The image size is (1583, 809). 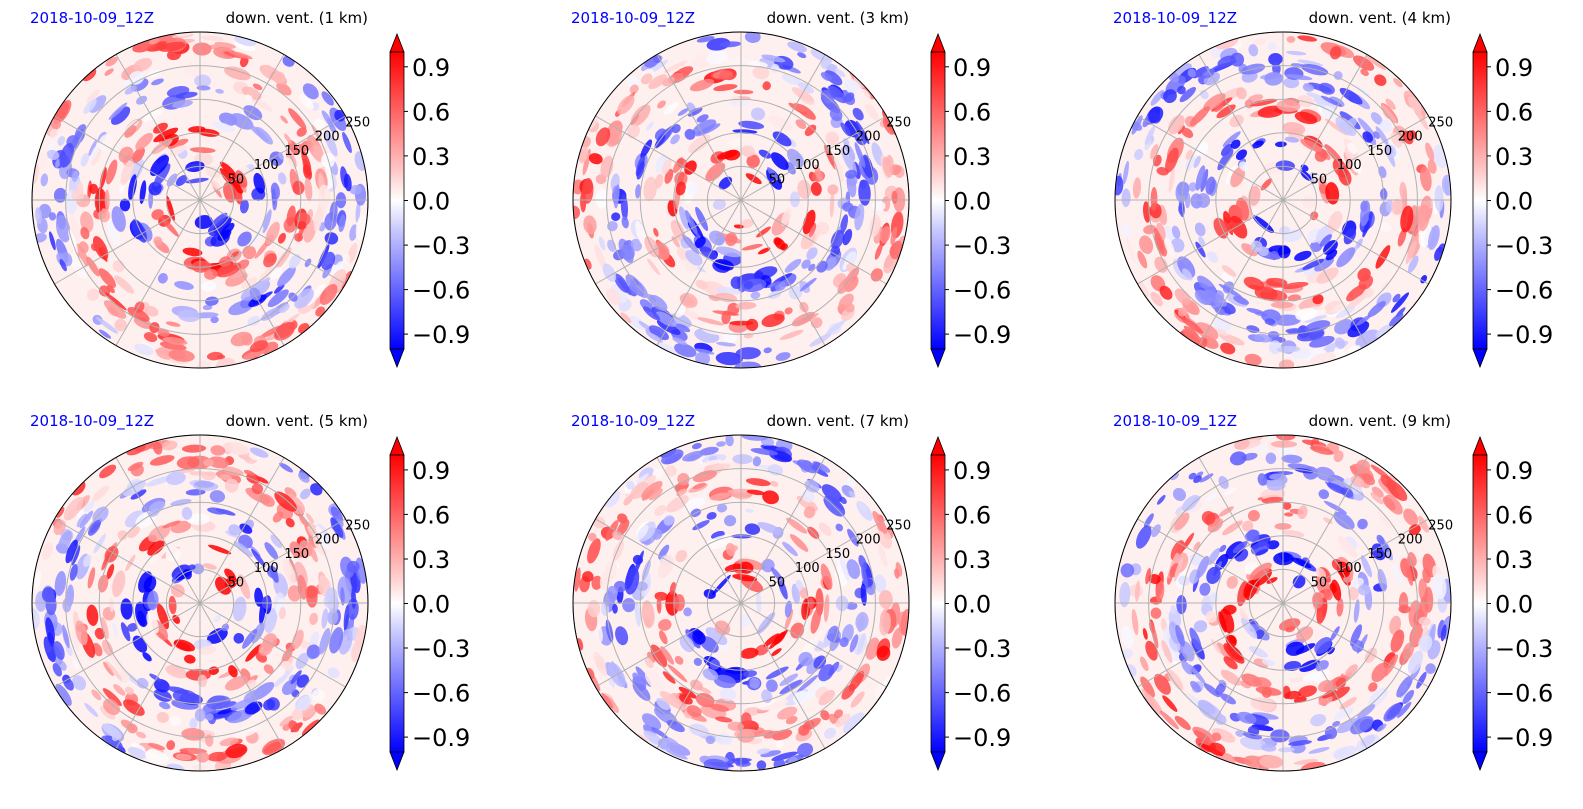 I want to click on ring-label: 250, so click(x=357, y=526).